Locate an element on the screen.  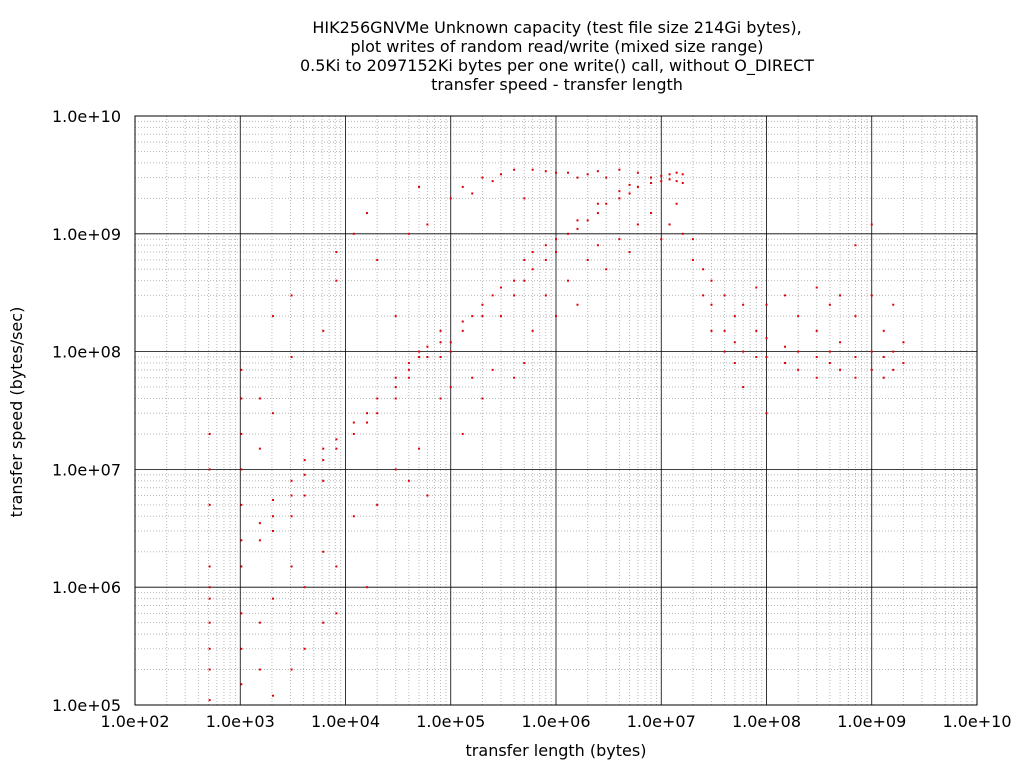
y-axis-label: transfer speed (bytes/sec) is located at coordinates (16, 412).